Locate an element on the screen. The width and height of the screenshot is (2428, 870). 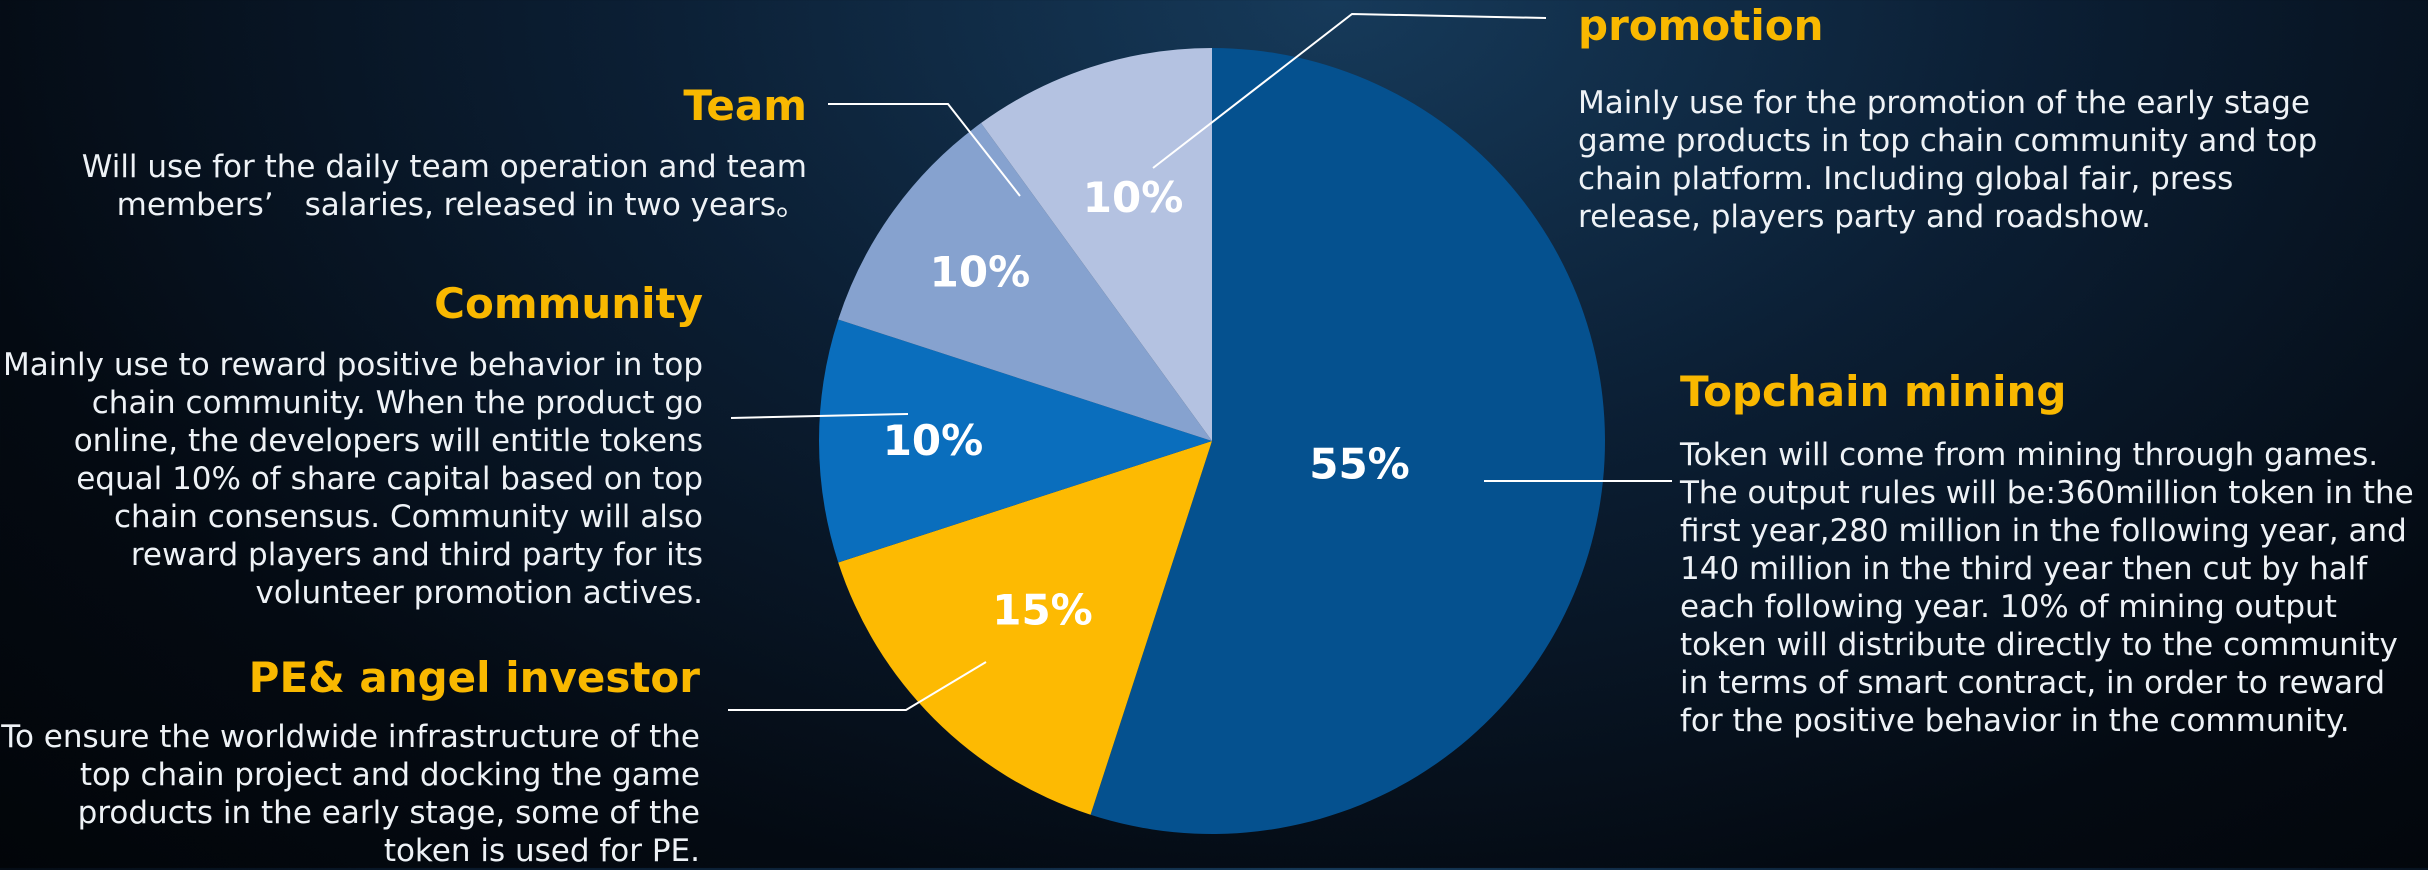
leader-community is located at coordinates (819, 416).